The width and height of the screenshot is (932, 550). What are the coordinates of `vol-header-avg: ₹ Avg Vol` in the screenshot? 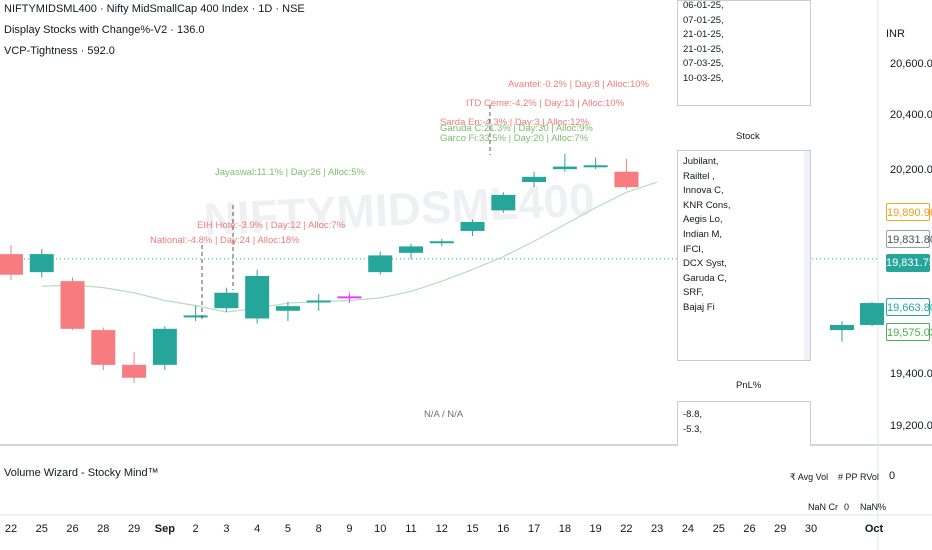 It's located at (809, 477).